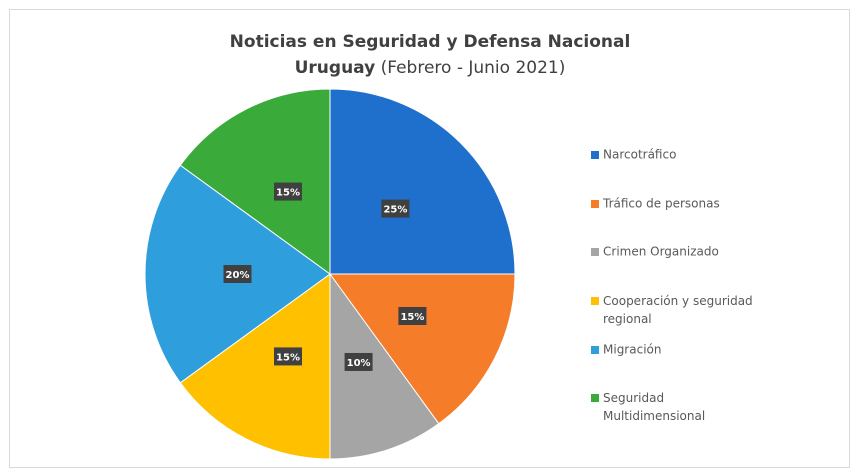 This screenshot has height=472, width=860. What do you see at coordinates (678, 310) in the screenshot?
I see `legend-label: Cooperación y seguridad regional` at bounding box center [678, 310].